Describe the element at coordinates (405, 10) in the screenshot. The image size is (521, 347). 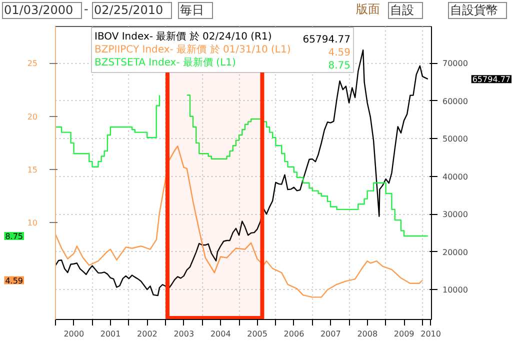
I see `text: 自設` at that location.